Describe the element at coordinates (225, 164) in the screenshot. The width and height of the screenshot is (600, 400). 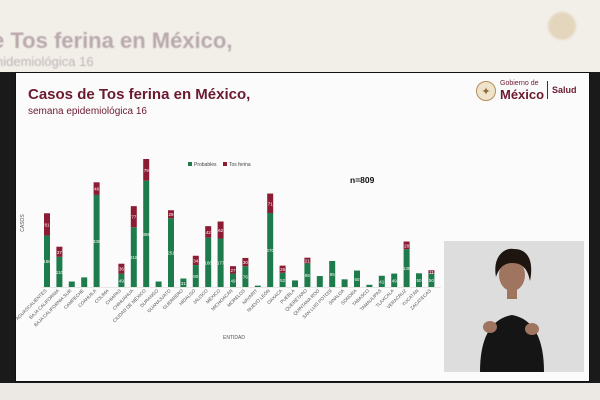
I see `legend-swatch-tos-ferina` at that location.